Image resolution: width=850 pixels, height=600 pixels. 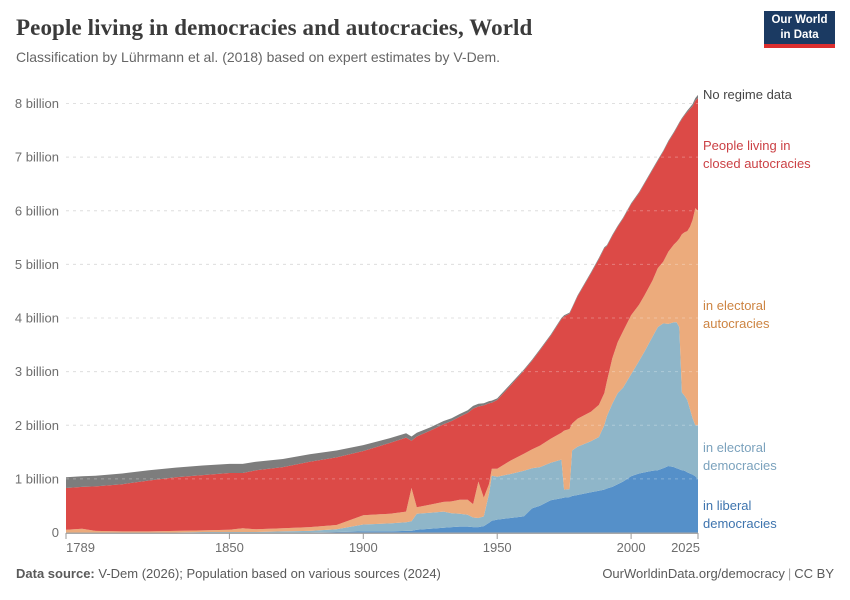 What do you see at coordinates (37, 425) in the screenshot?
I see `y-axis-label-2: 2 billion` at bounding box center [37, 425].